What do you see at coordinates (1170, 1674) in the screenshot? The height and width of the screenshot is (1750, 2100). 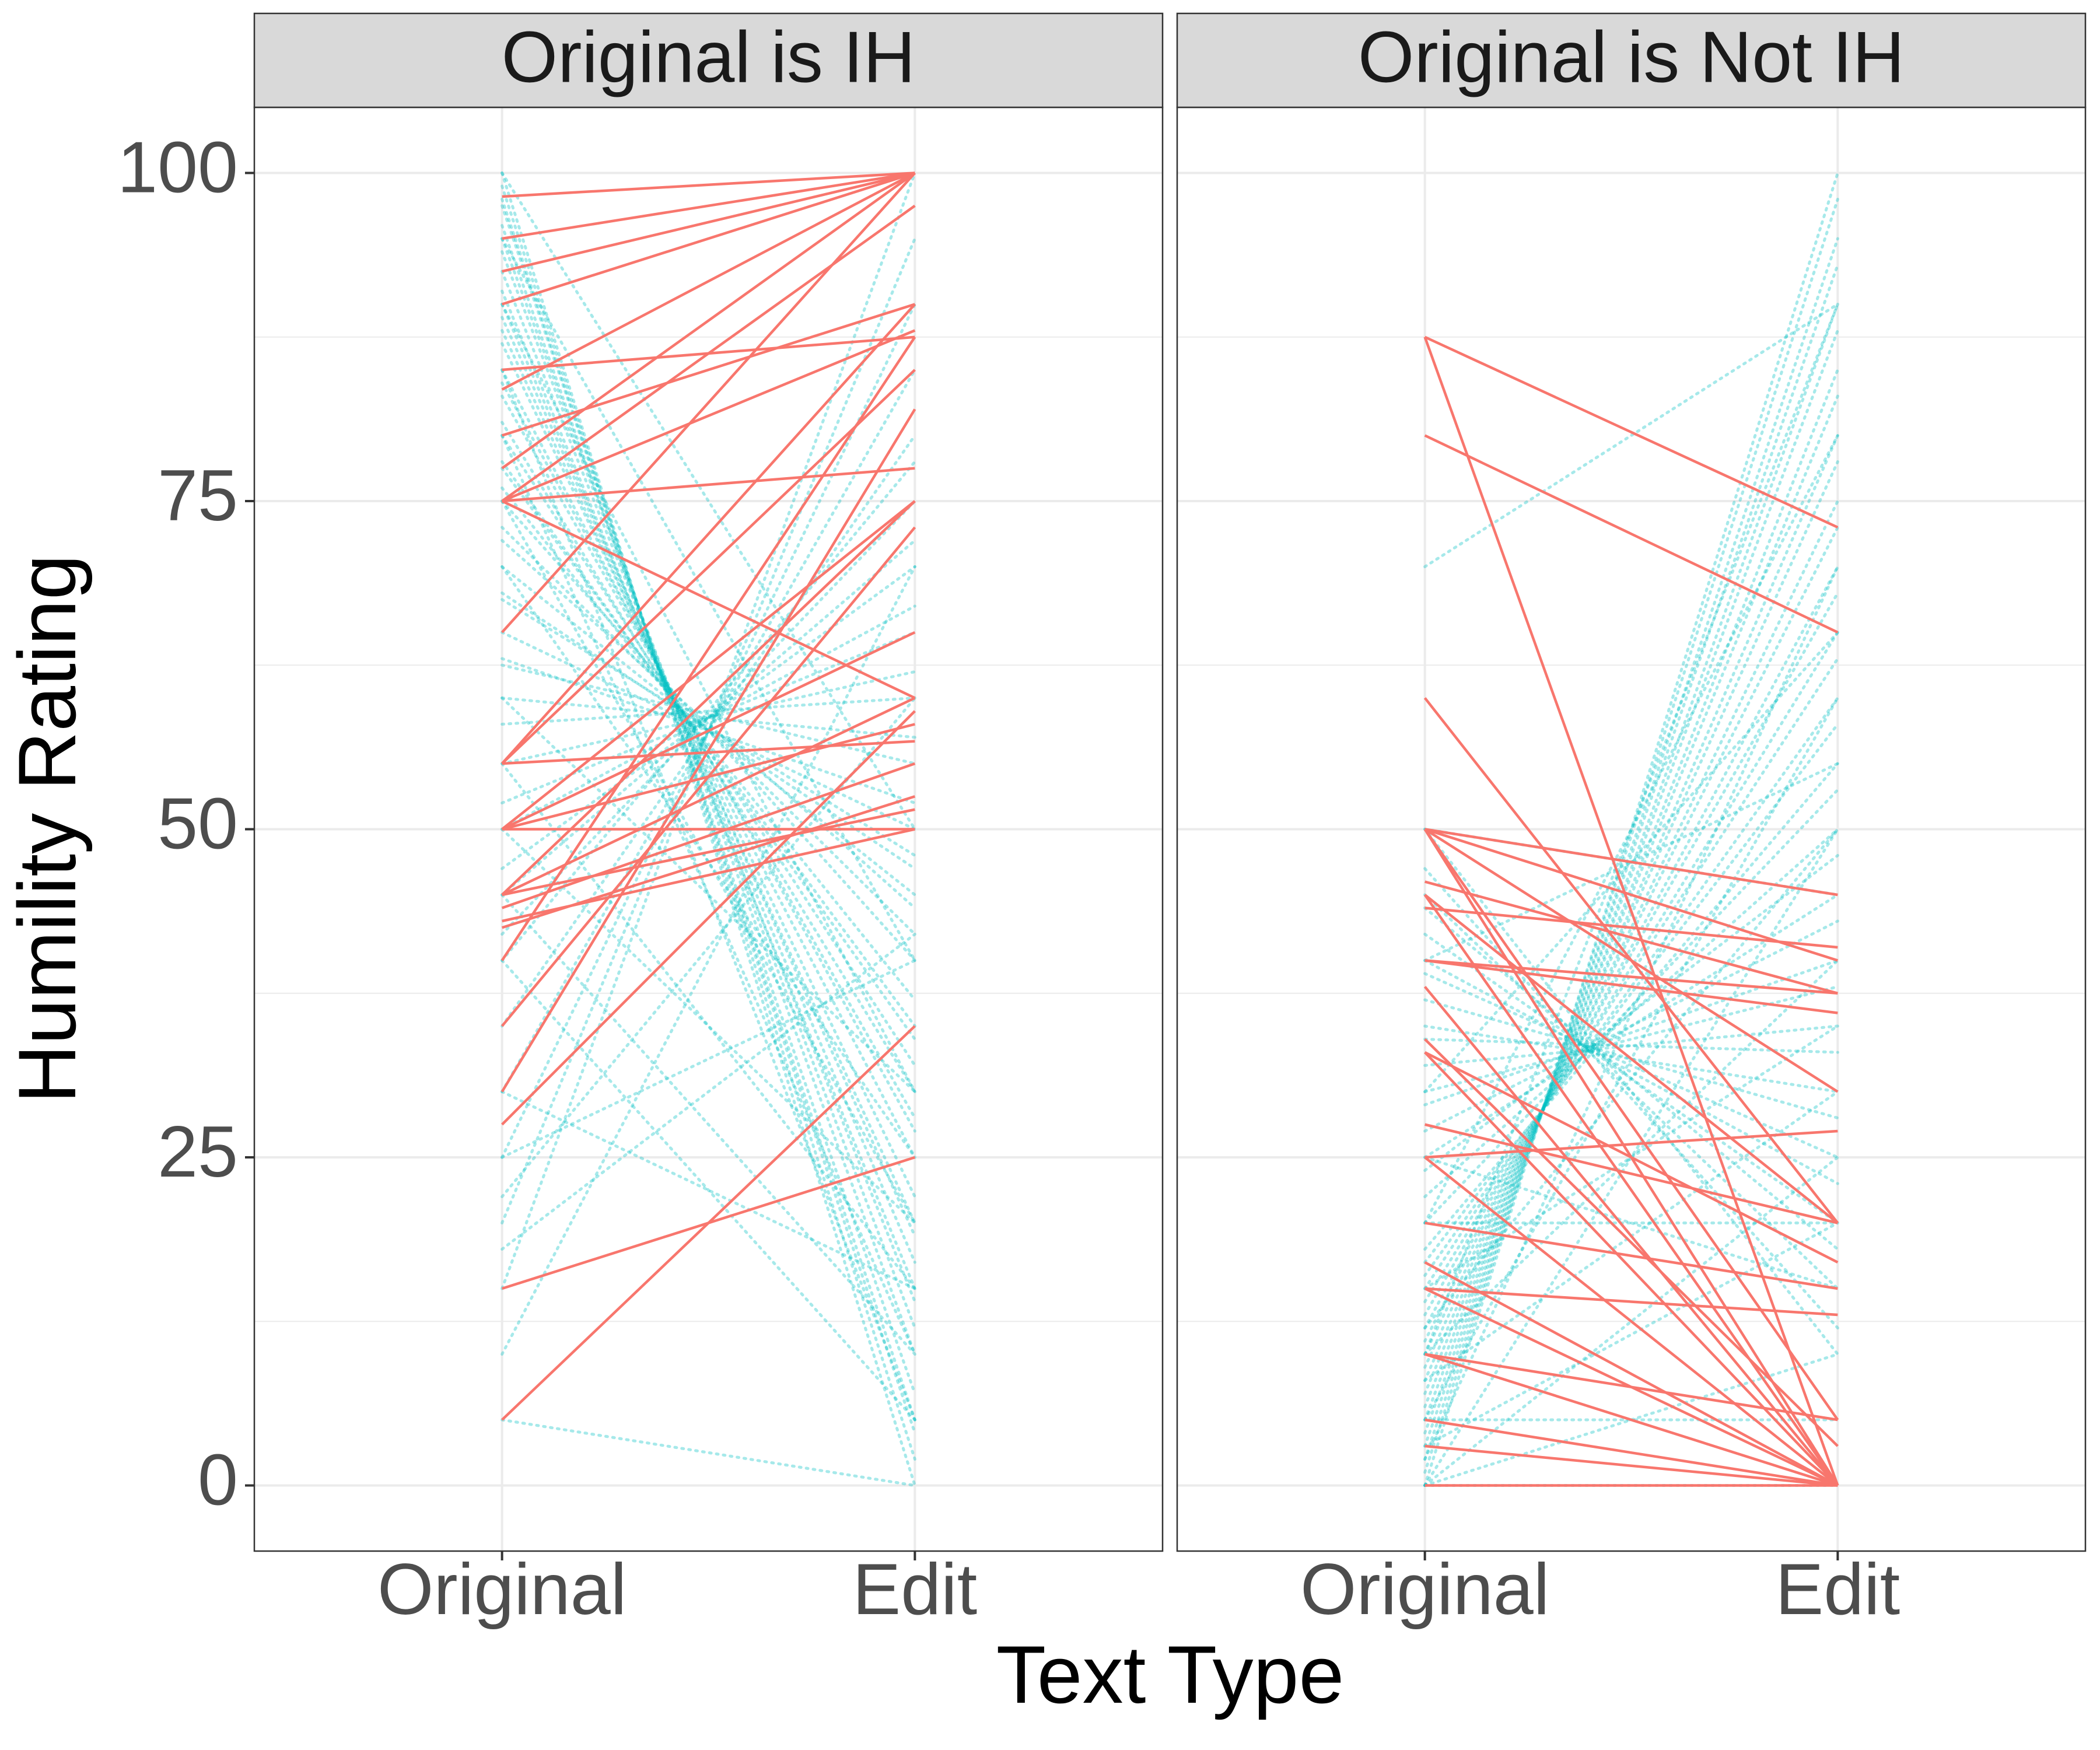 I see `x-axis-title: Text Type` at bounding box center [1170, 1674].